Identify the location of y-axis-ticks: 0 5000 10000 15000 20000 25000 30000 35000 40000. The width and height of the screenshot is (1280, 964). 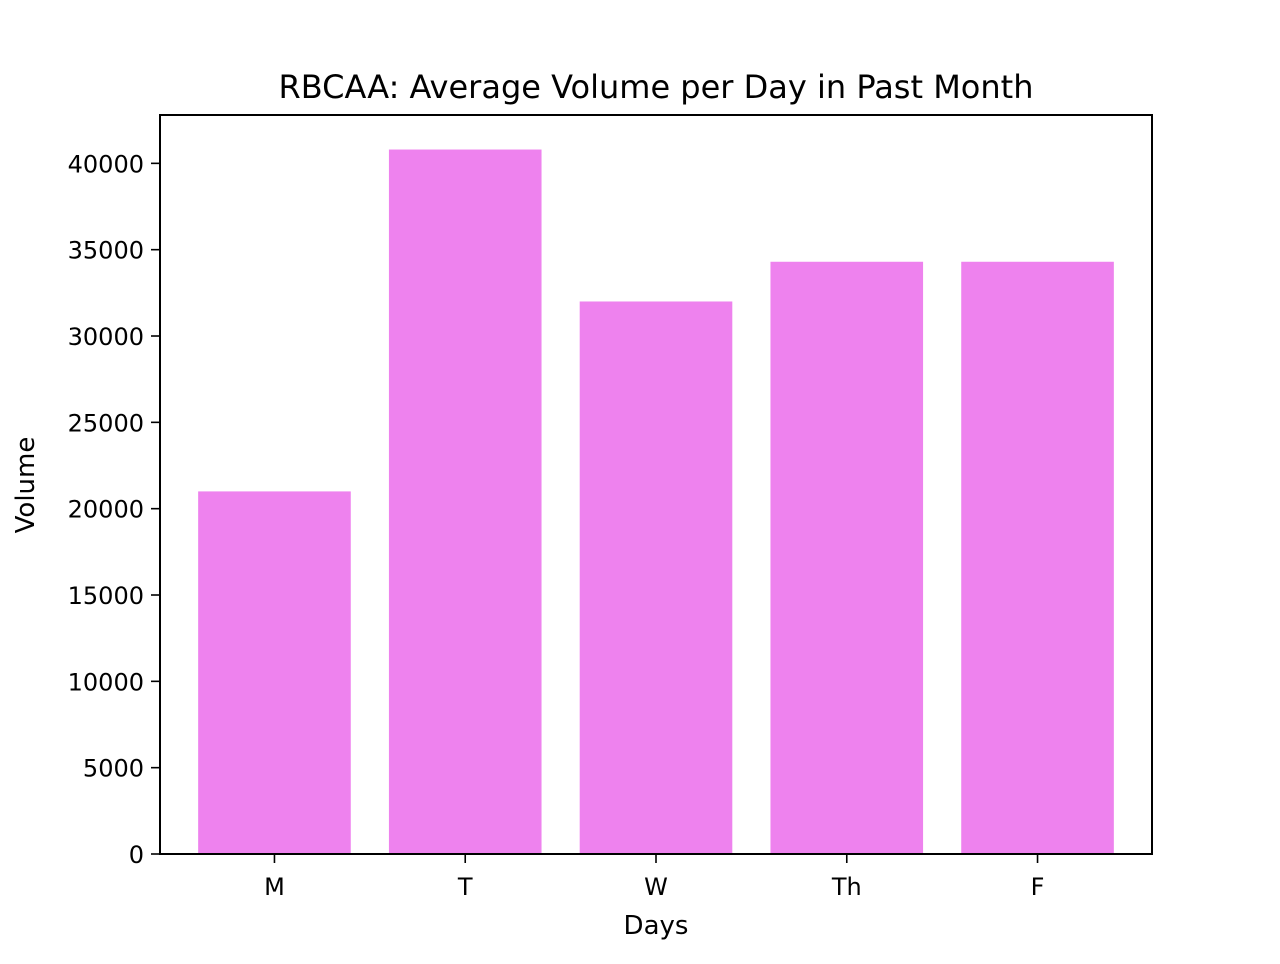
(114, 509).